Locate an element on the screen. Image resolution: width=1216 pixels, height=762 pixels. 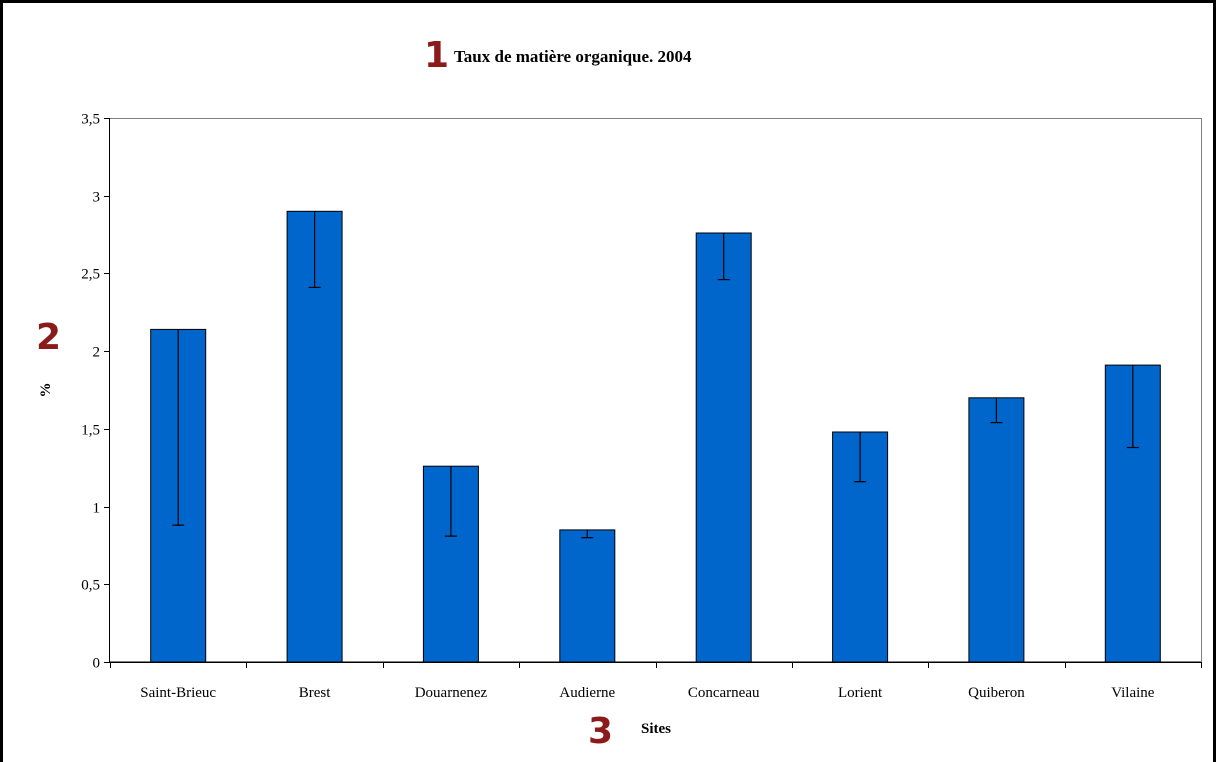
y-tick-label: 3,5 is located at coordinates (90, 120).